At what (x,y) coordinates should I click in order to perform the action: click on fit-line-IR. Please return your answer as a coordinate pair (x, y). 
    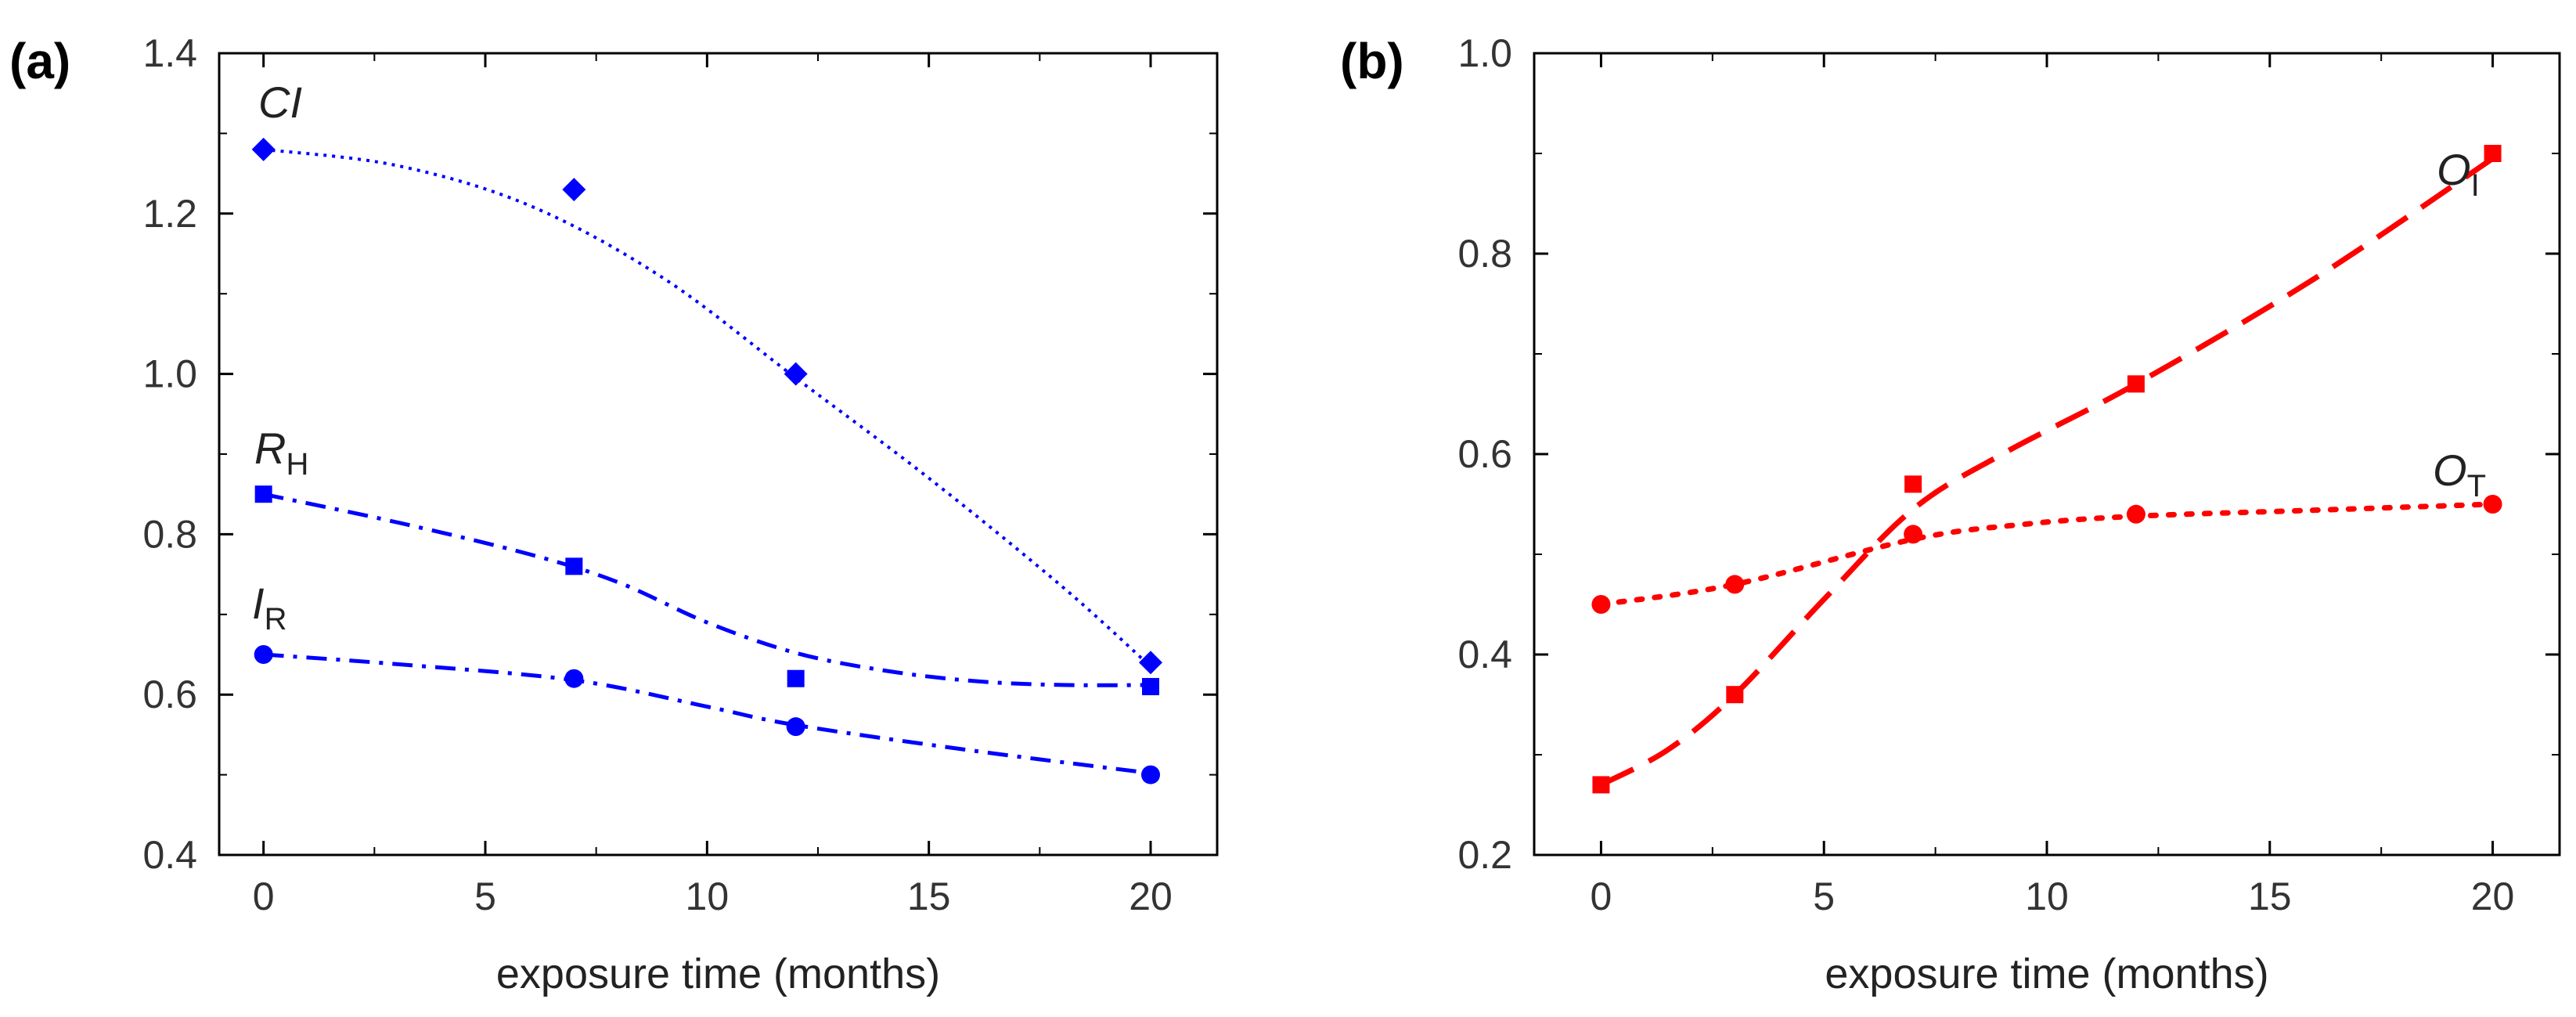
    Looking at the image, I should click on (707, 714).